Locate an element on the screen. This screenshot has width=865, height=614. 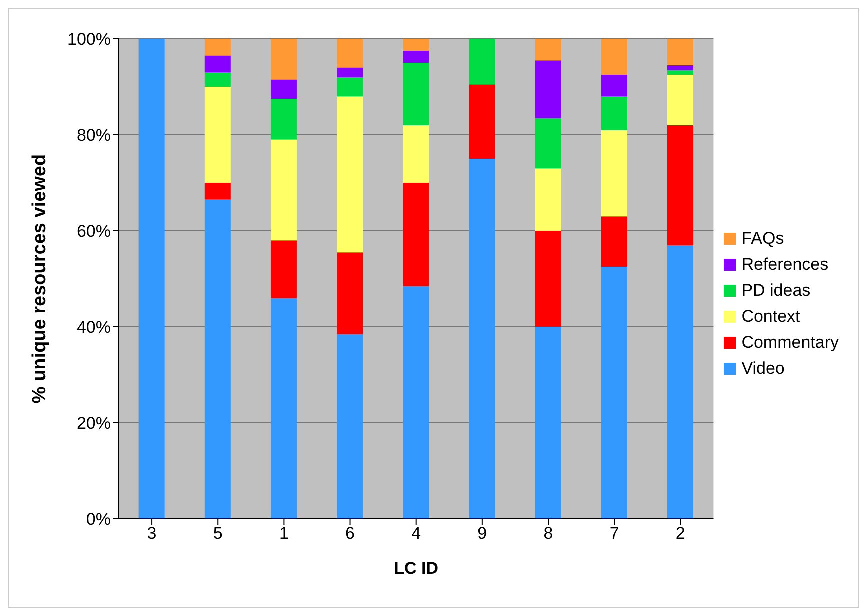
legend-label: Context is located at coordinates (771, 317).